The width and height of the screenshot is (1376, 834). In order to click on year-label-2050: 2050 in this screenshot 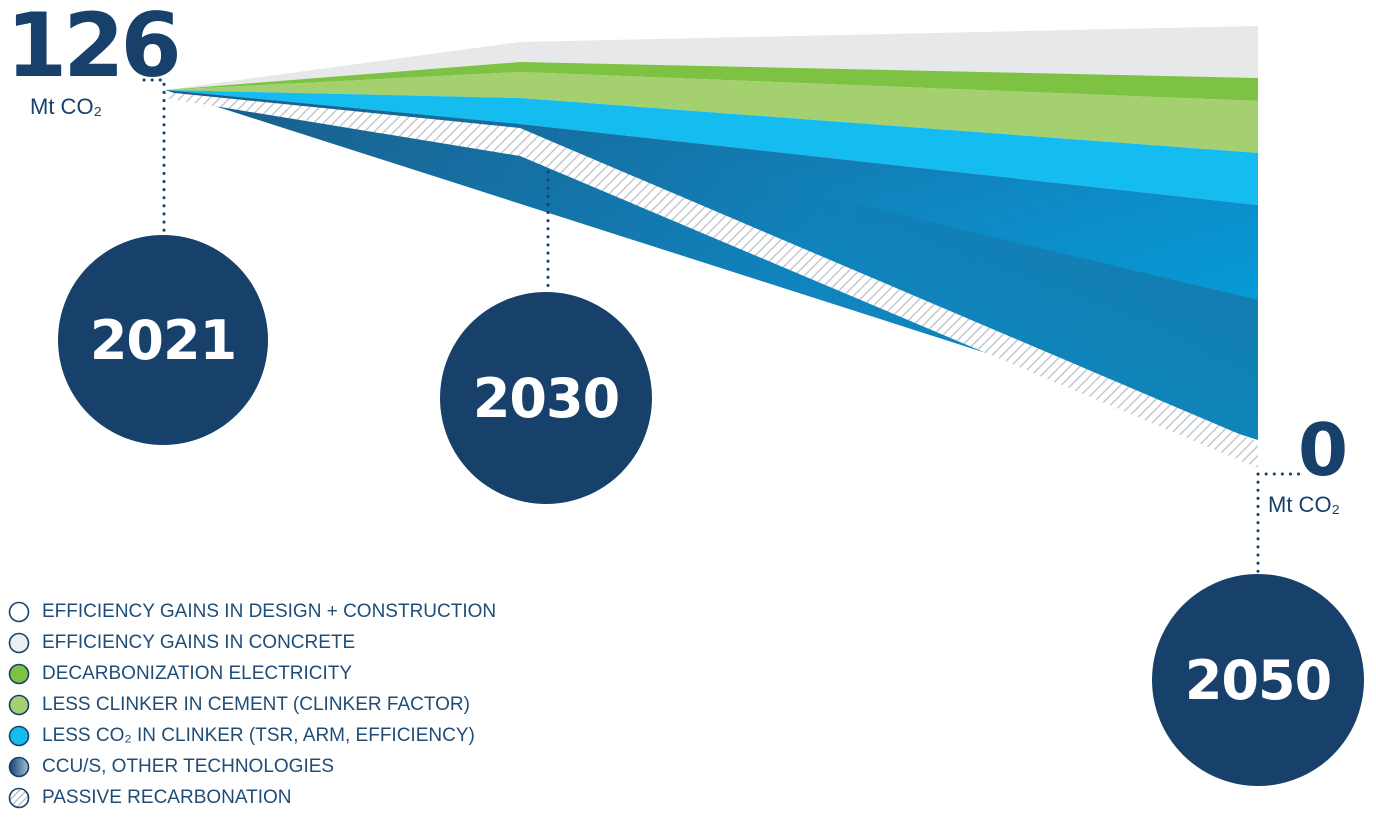, I will do `click(1258, 680)`.